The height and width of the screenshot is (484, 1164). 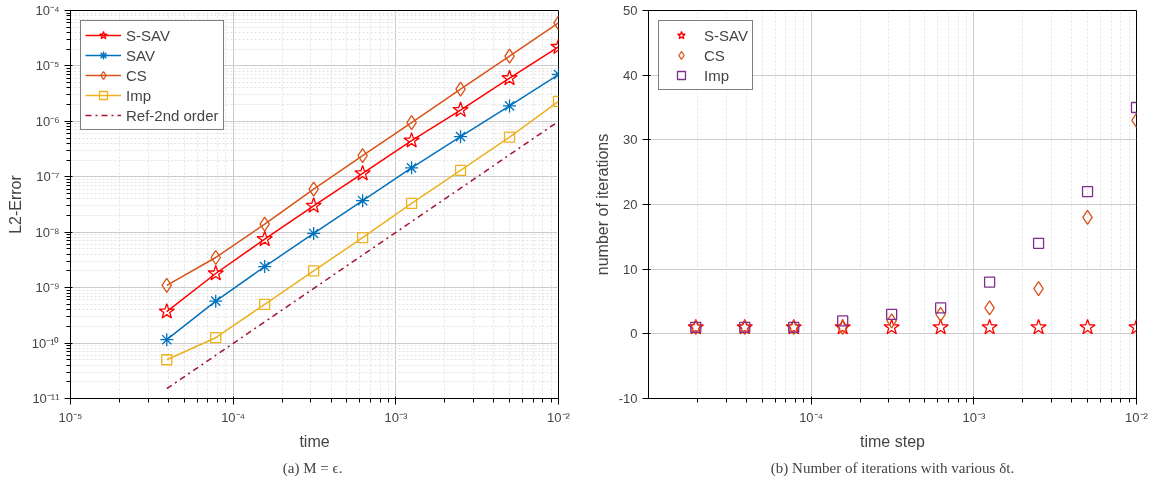 I want to click on y-tick-label: 10⁻⁷, so click(x=48, y=177).